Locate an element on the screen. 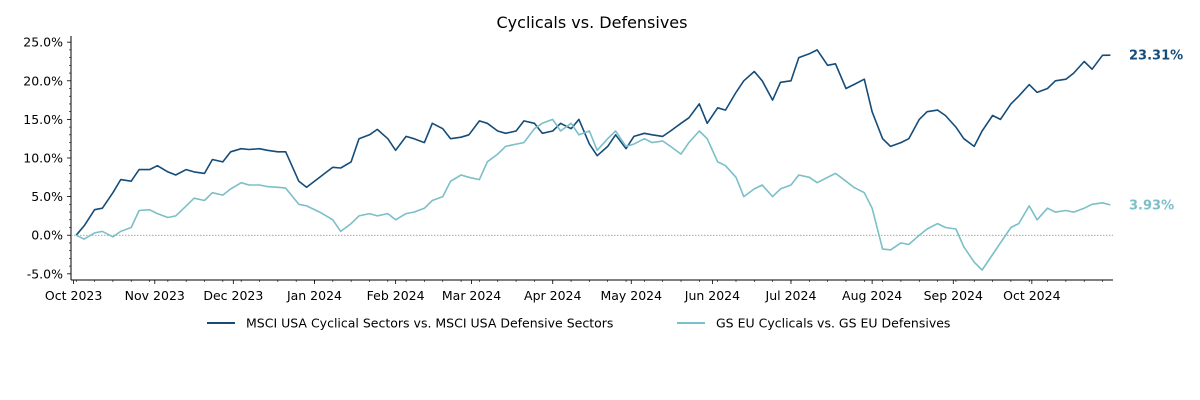 The height and width of the screenshot is (400, 1200). x-tick-label: Jun 2024 is located at coordinates (712, 295).